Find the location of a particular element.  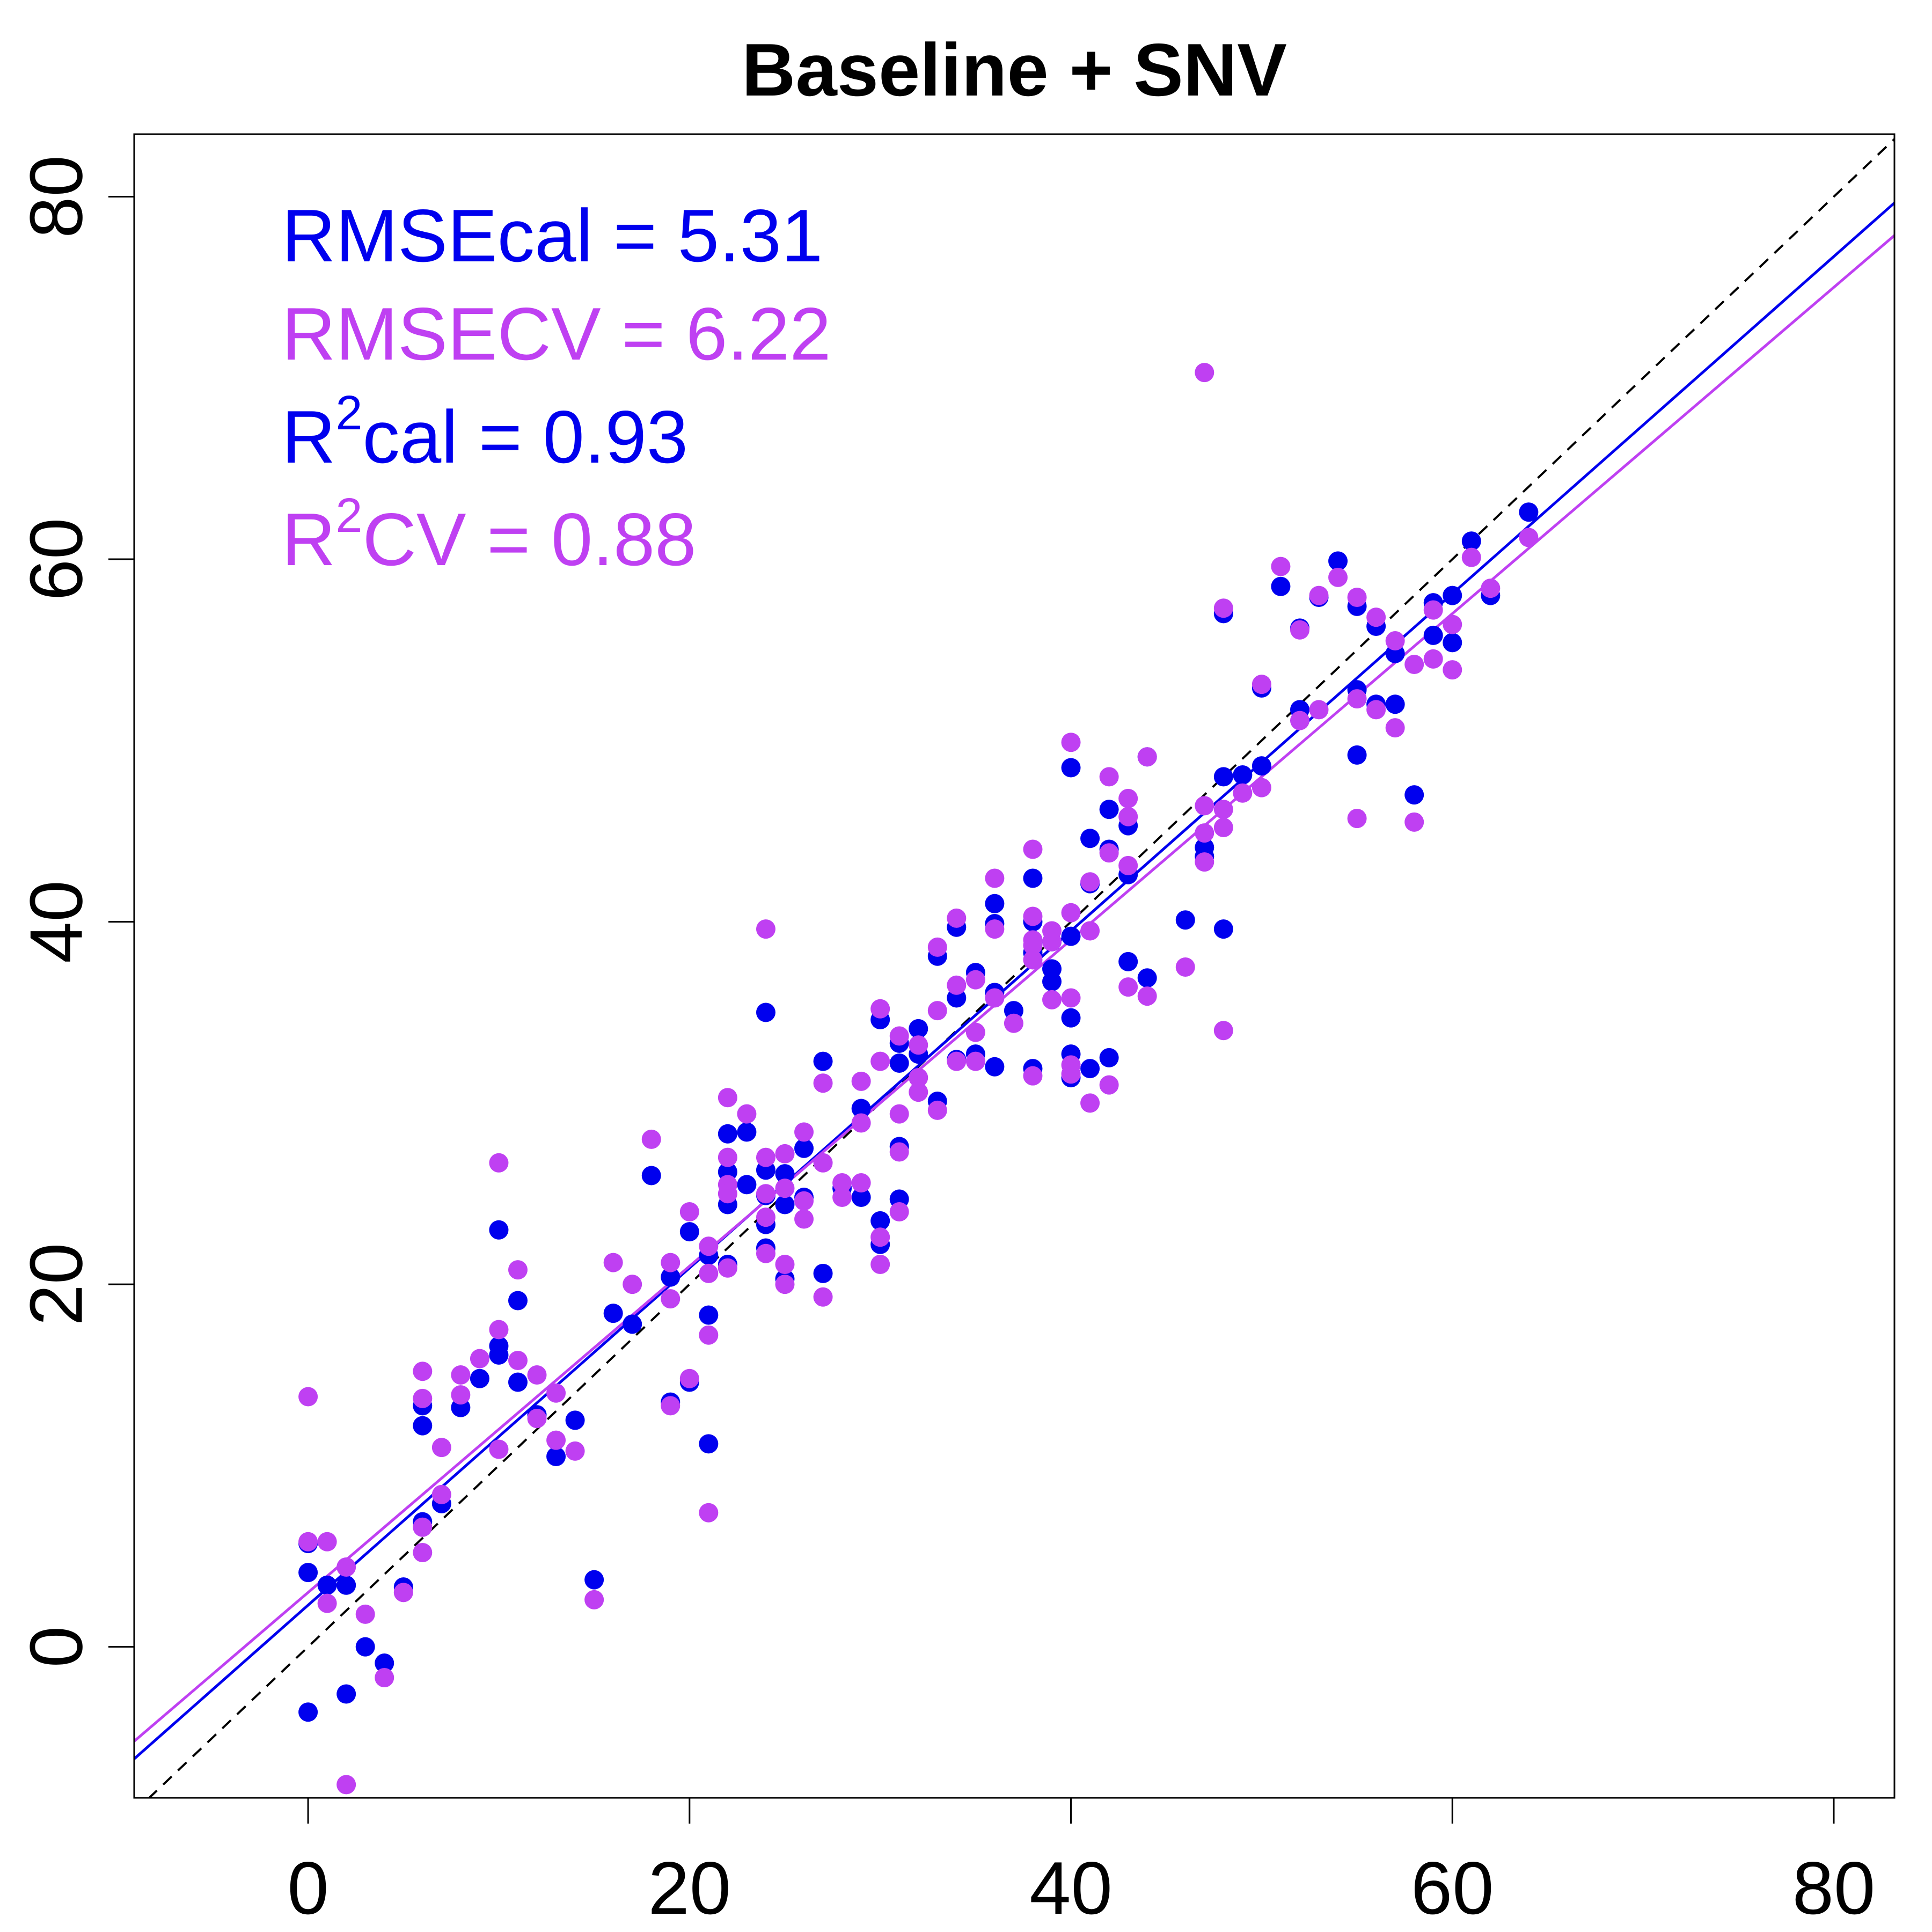

r2-cal-label: R2cal = 0.93 is located at coordinates (485, 432).